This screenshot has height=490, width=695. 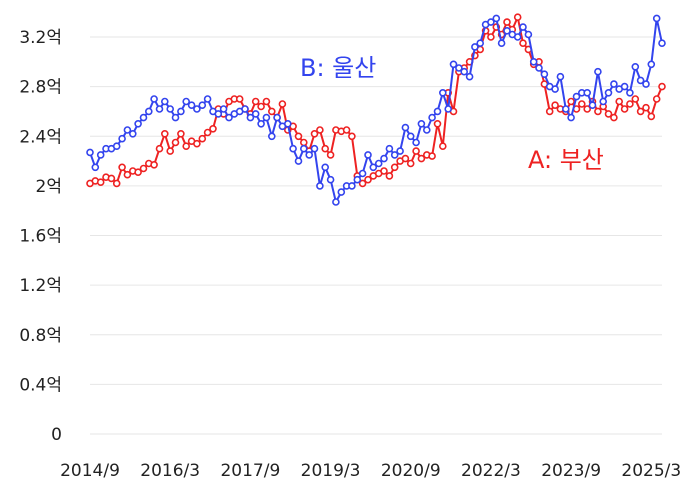 What do you see at coordinates (40, 385) in the screenshot?
I see `y-tick-label: 0.4억` at bounding box center [40, 385].